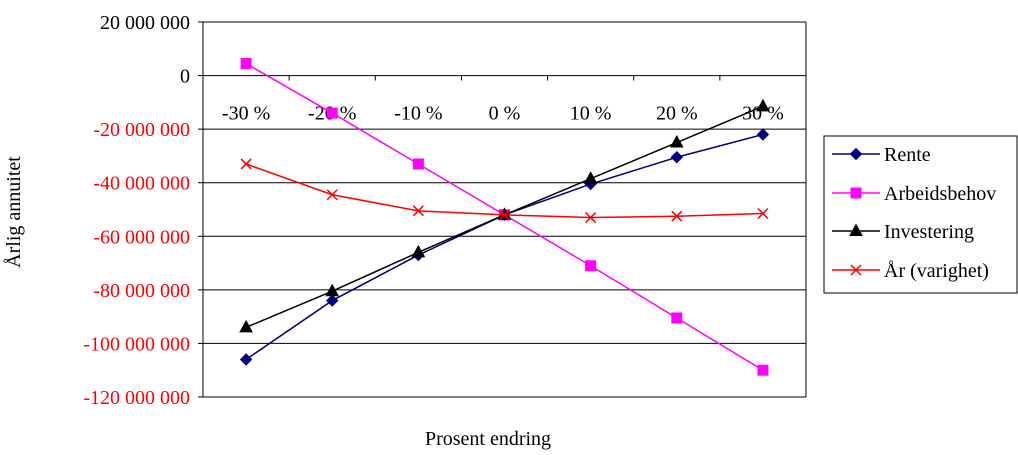 This screenshot has width=1018, height=455. I want to click on y-tick-label: -40 000 000, so click(141, 184).